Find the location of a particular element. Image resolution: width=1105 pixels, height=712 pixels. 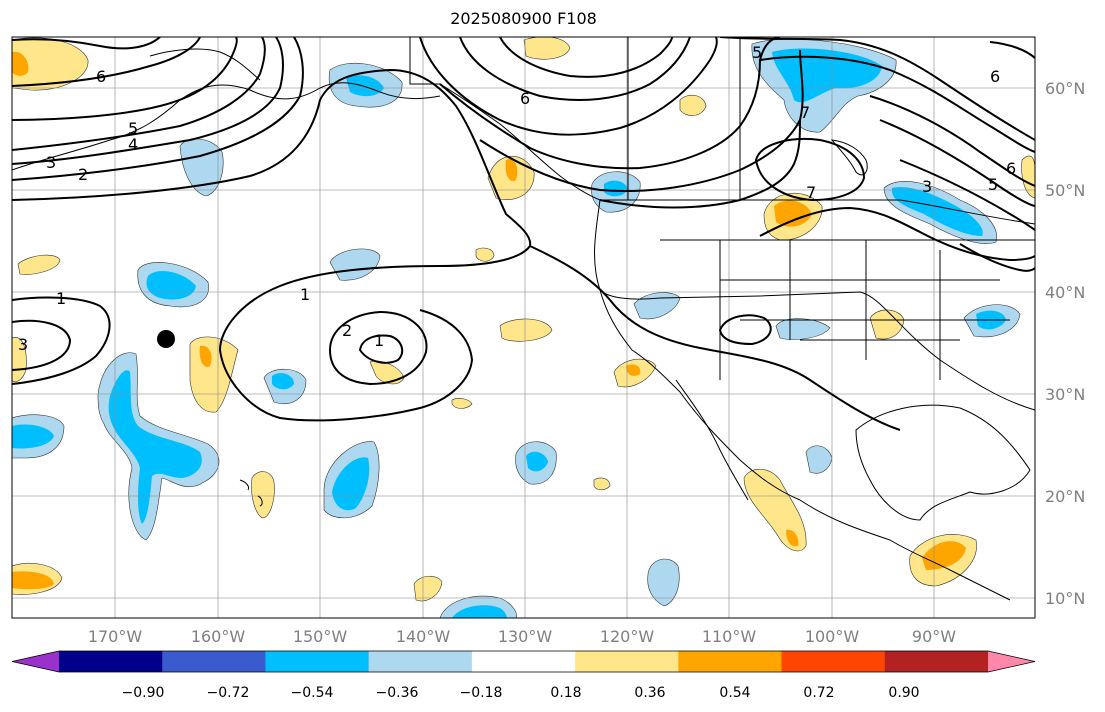

colorbar-tick-label: 0.36 is located at coordinates (649, 693).